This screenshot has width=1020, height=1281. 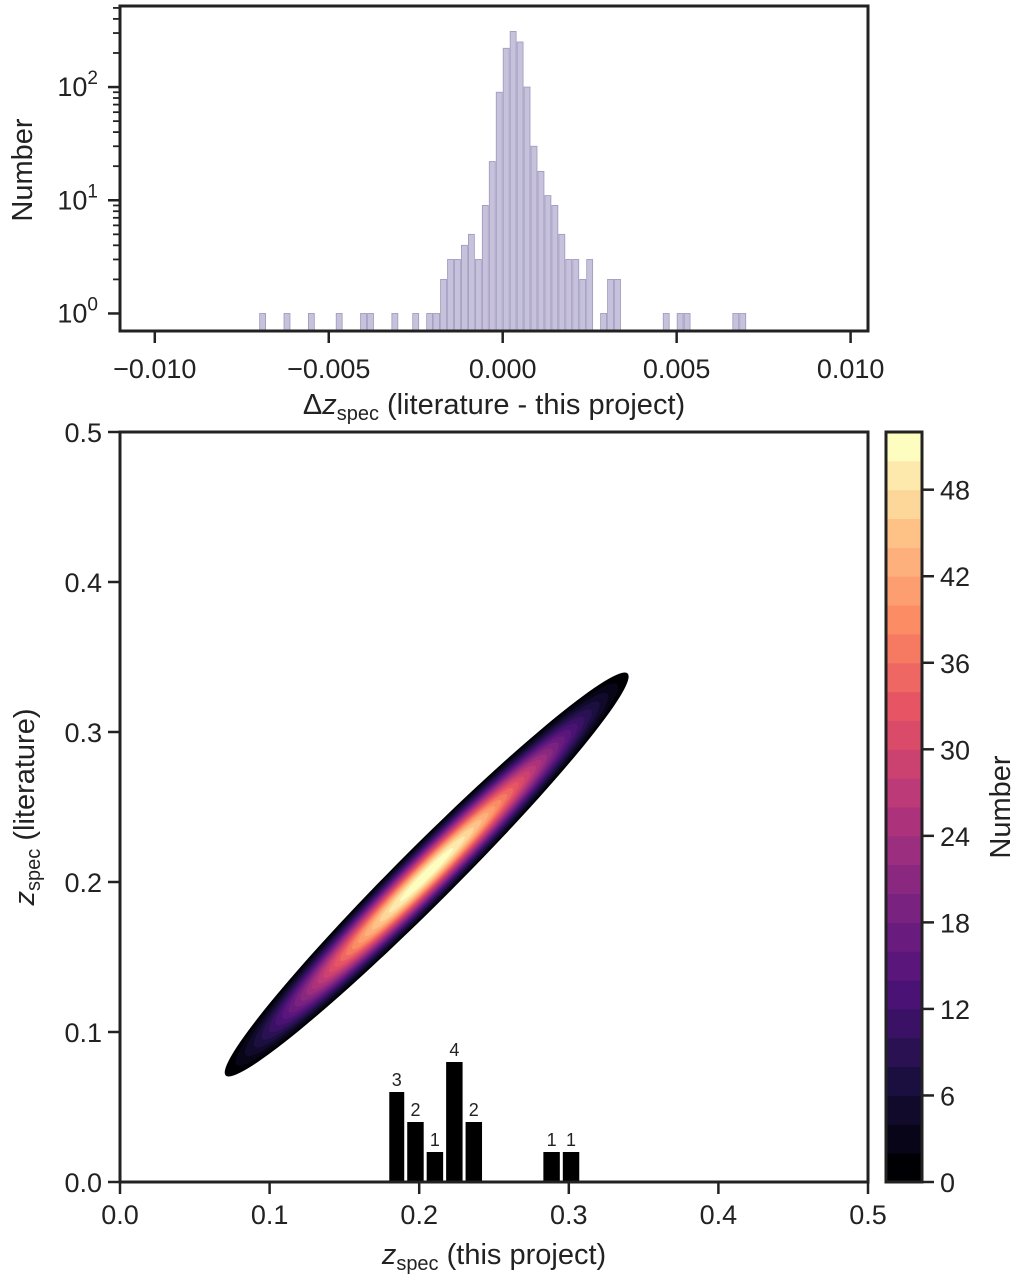 I want to click on inset-bar-label: 4, so click(x=454, y=1050).